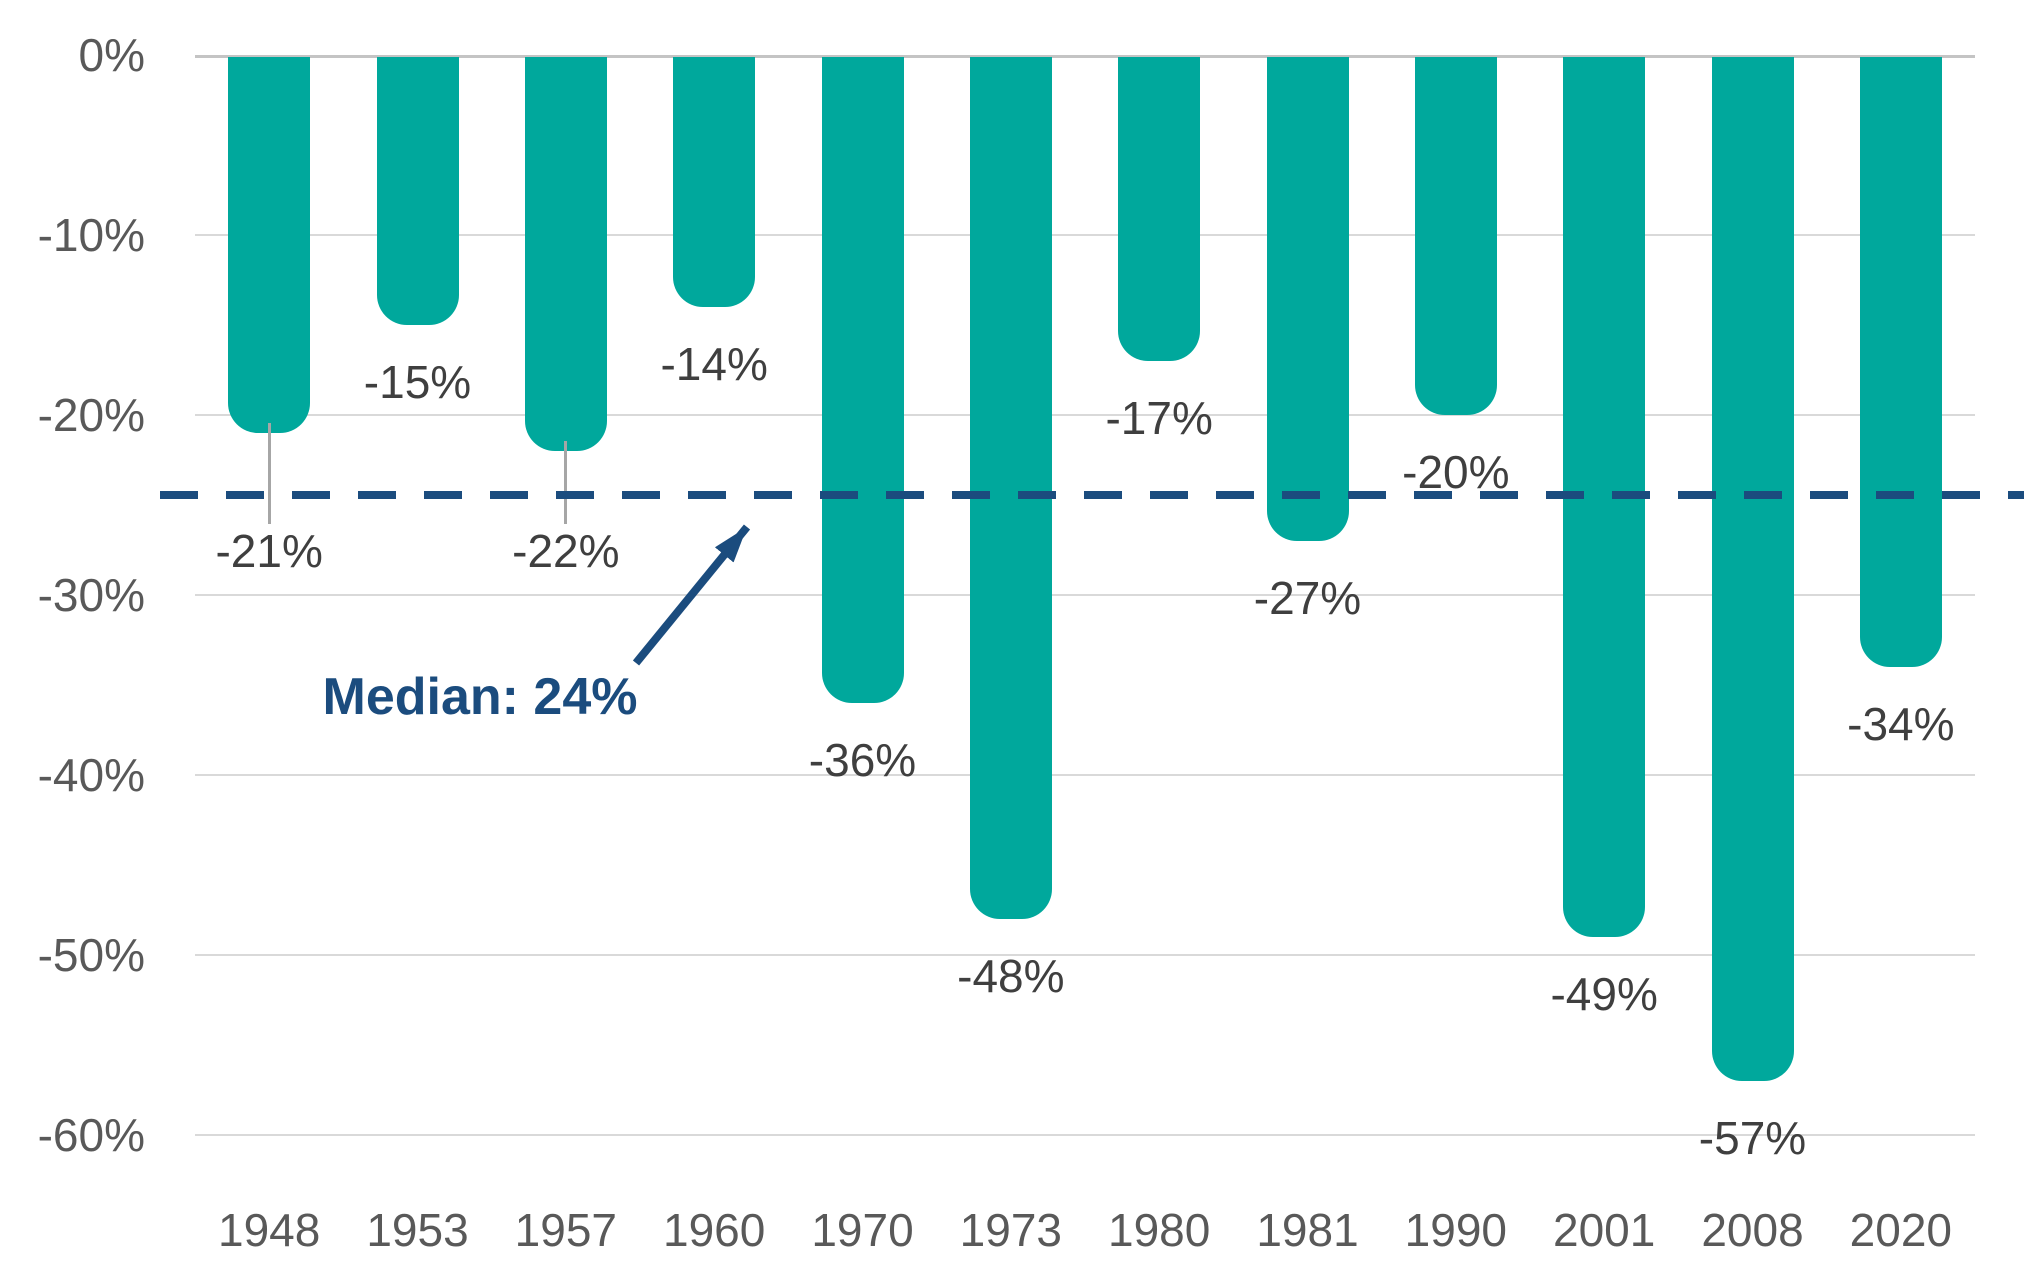 The height and width of the screenshot is (1266, 2024). Describe the element at coordinates (1159, 418) in the screenshot. I see `bar-value-label-1980: -17%` at that location.